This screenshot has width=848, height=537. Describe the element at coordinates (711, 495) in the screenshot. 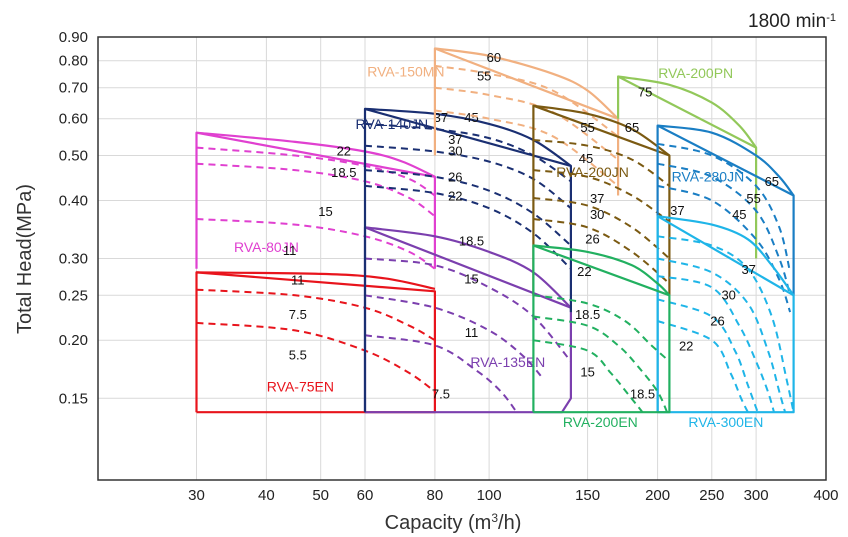

I see `x-tick-label: 250` at that location.